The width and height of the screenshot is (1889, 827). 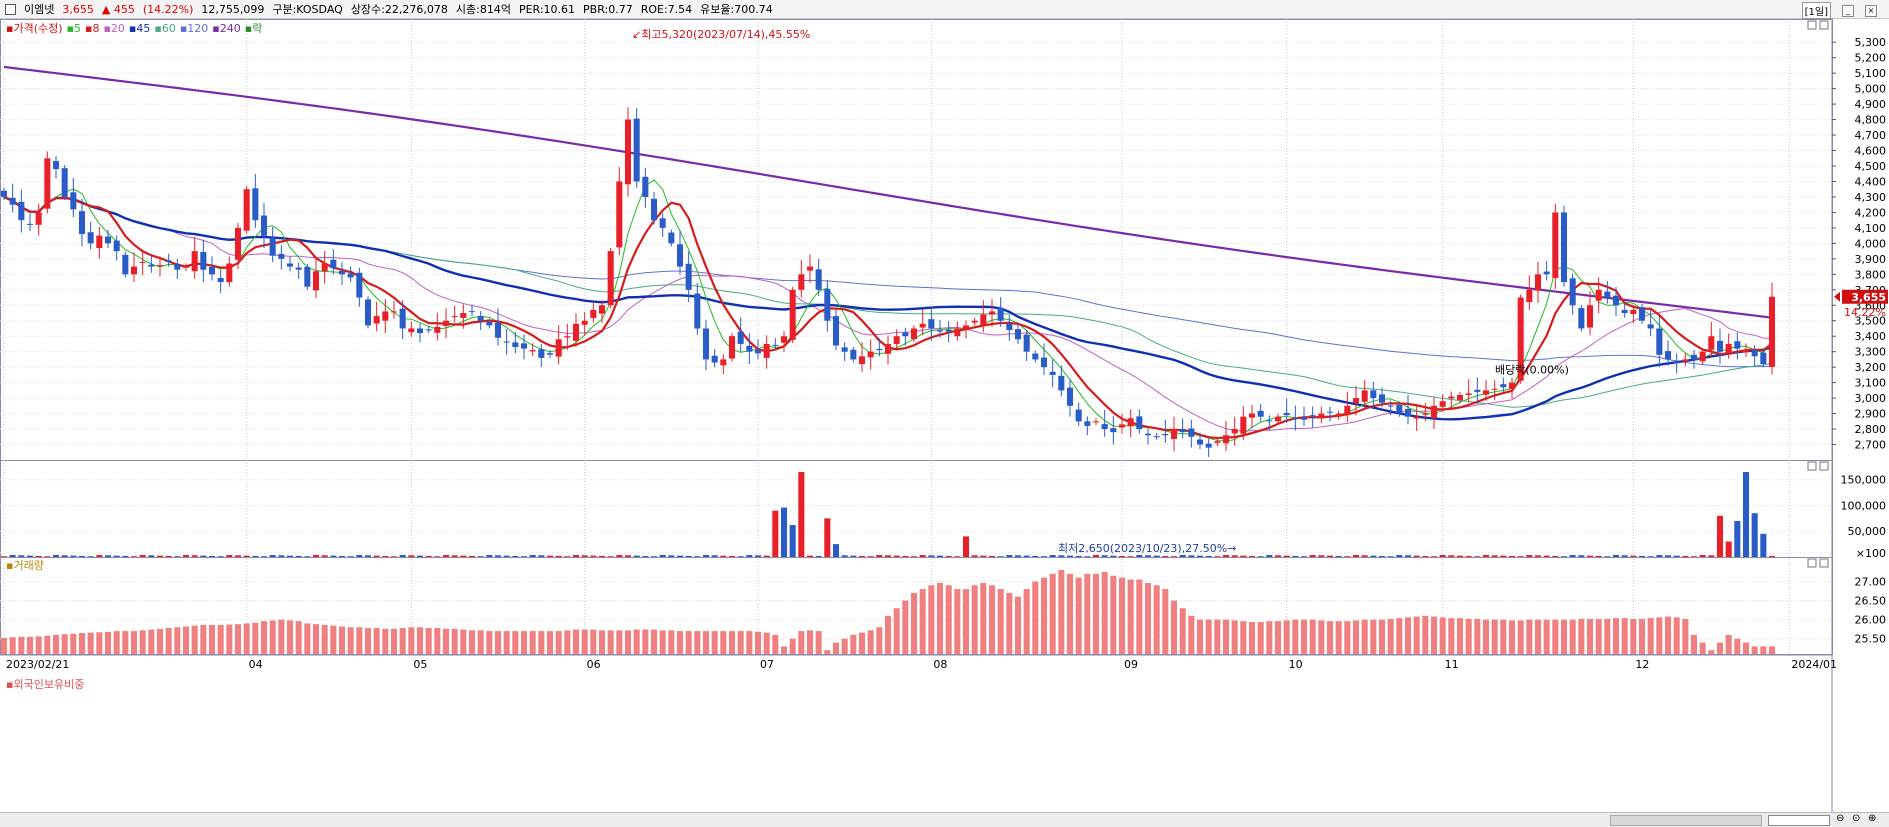 I want to click on vol-tick-label: 100,000, so click(x=1864, y=505).